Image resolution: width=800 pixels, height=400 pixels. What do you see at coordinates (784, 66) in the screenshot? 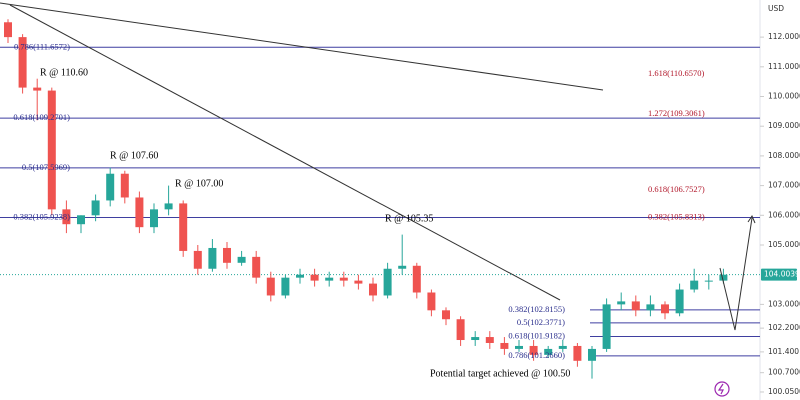
I see `y-tick-label: 111.0000` at bounding box center [784, 66].